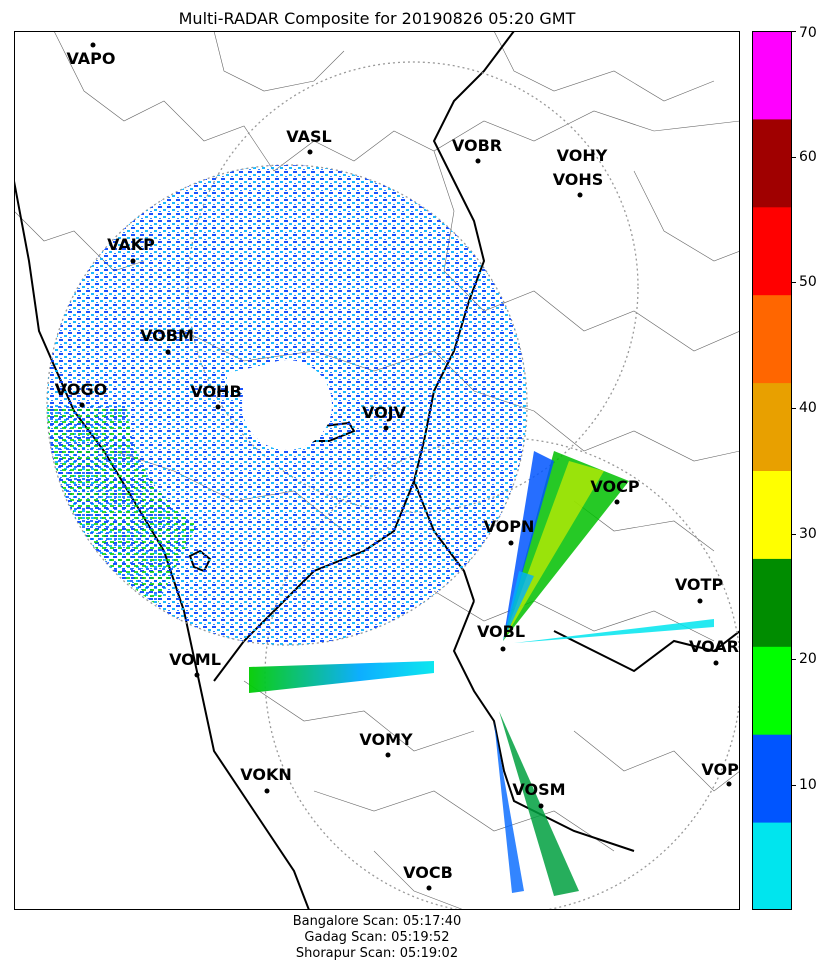  Describe the element at coordinates (614, 486) in the screenshot. I see `station-label-vocp: VOCP` at that location.